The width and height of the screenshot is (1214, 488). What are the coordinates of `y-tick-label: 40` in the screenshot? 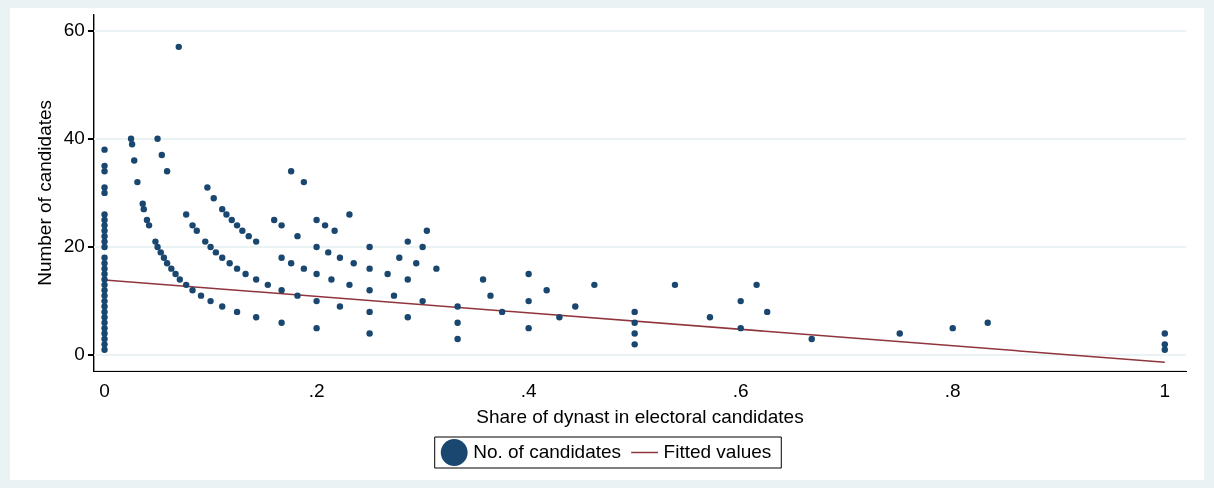 It's located at (74, 138).